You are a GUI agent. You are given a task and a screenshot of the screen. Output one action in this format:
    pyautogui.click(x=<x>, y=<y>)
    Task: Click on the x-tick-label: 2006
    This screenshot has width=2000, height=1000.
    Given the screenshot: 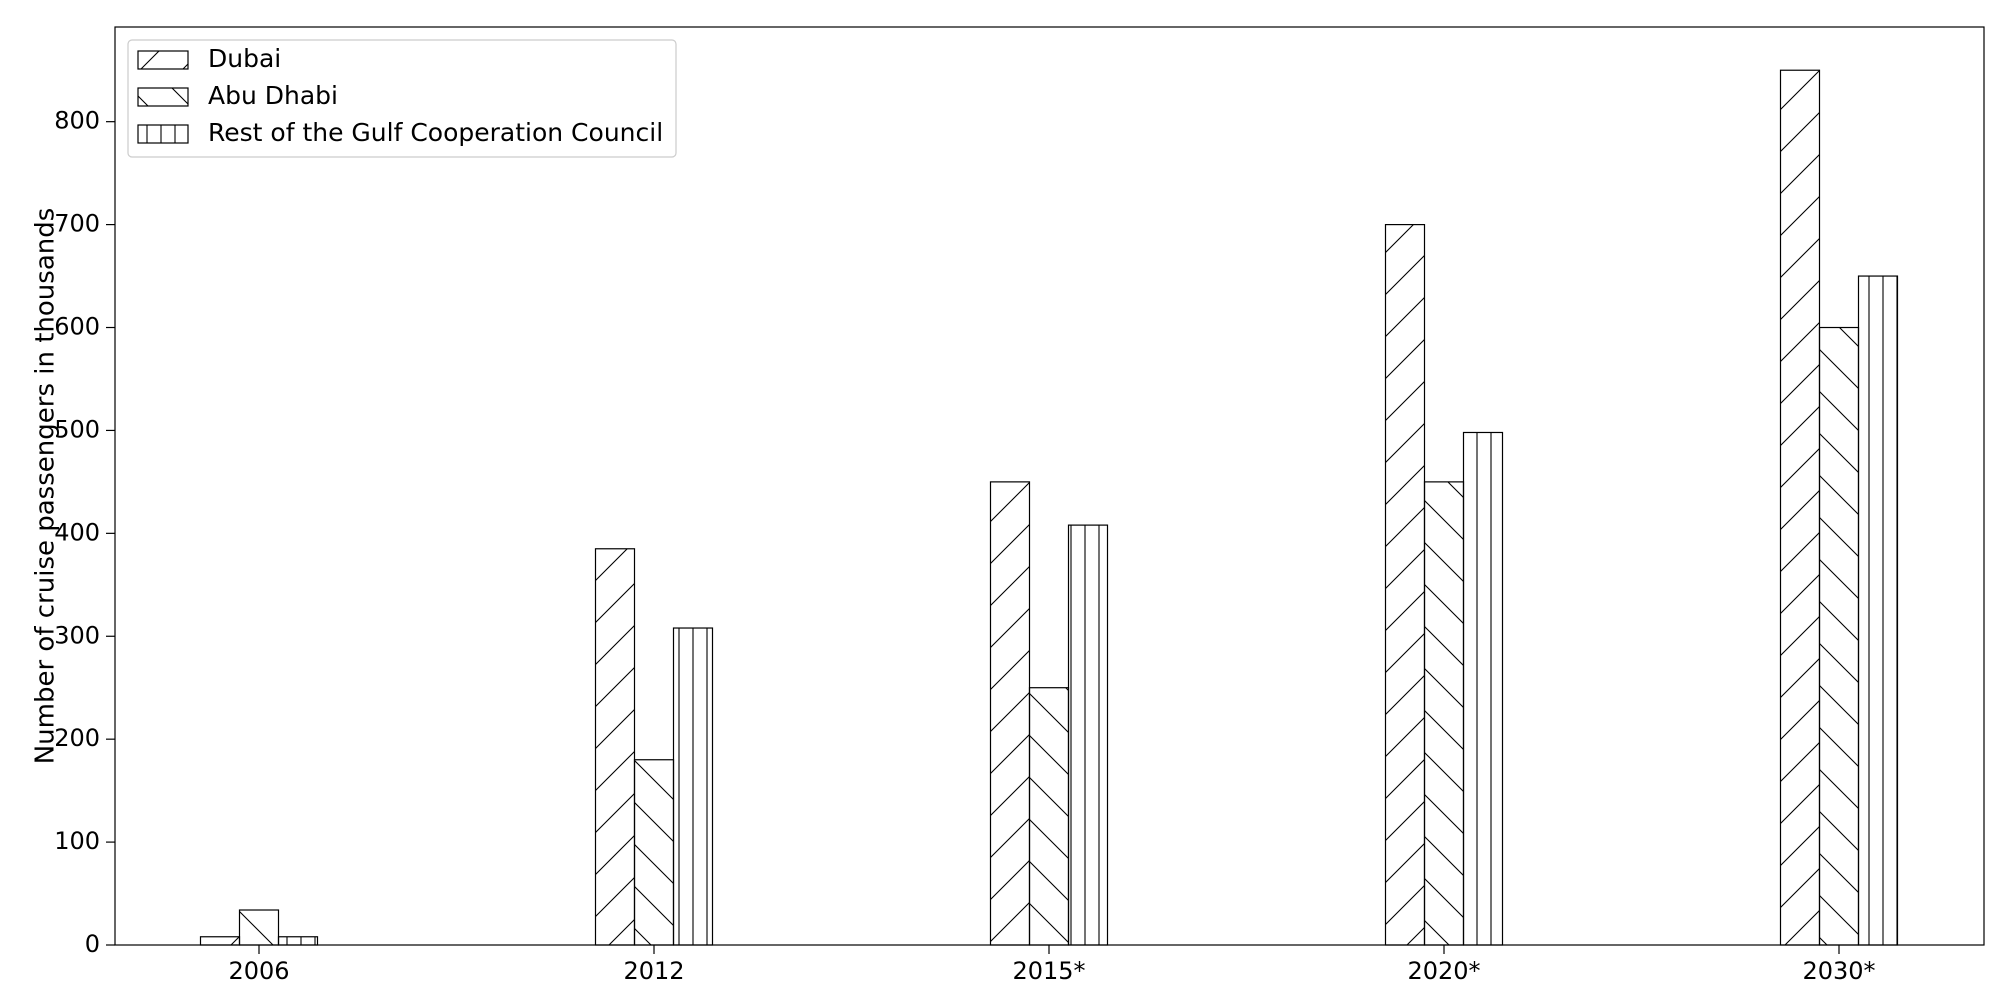 What is the action you would take?
    pyautogui.click(x=258, y=971)
    